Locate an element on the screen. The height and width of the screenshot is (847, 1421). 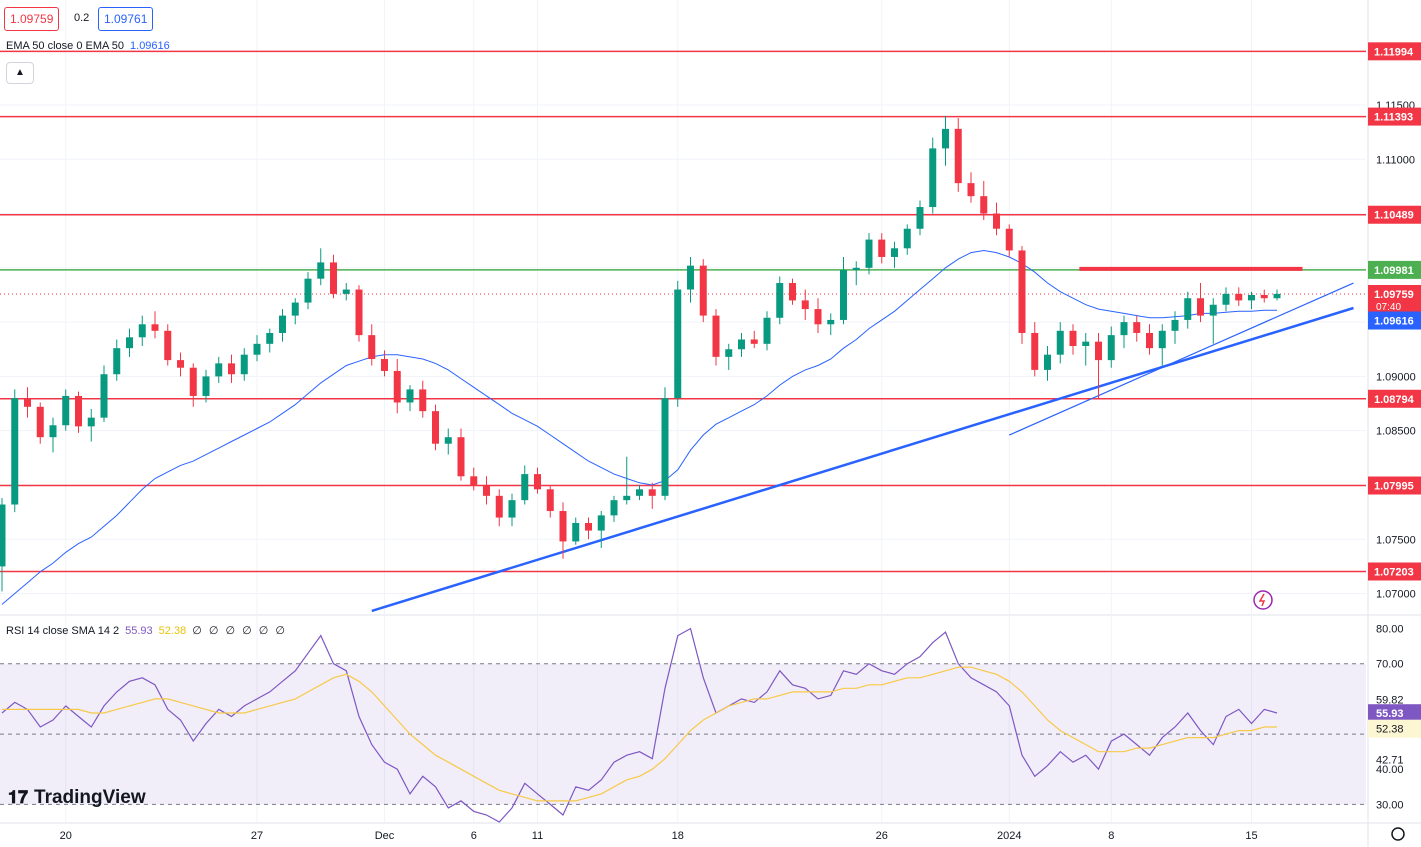
rsi-sma-line is located at coordinates (639, 734).